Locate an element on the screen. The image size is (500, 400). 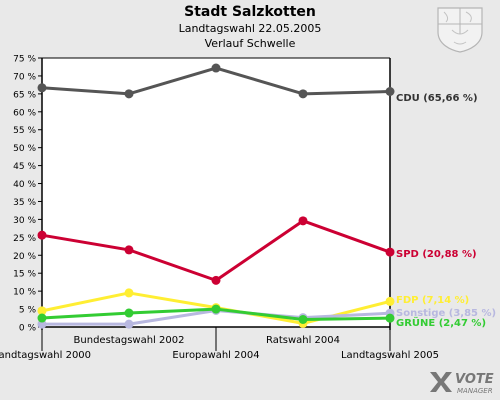
y-tick-label: 15 % is located at coordinates (24, 275).